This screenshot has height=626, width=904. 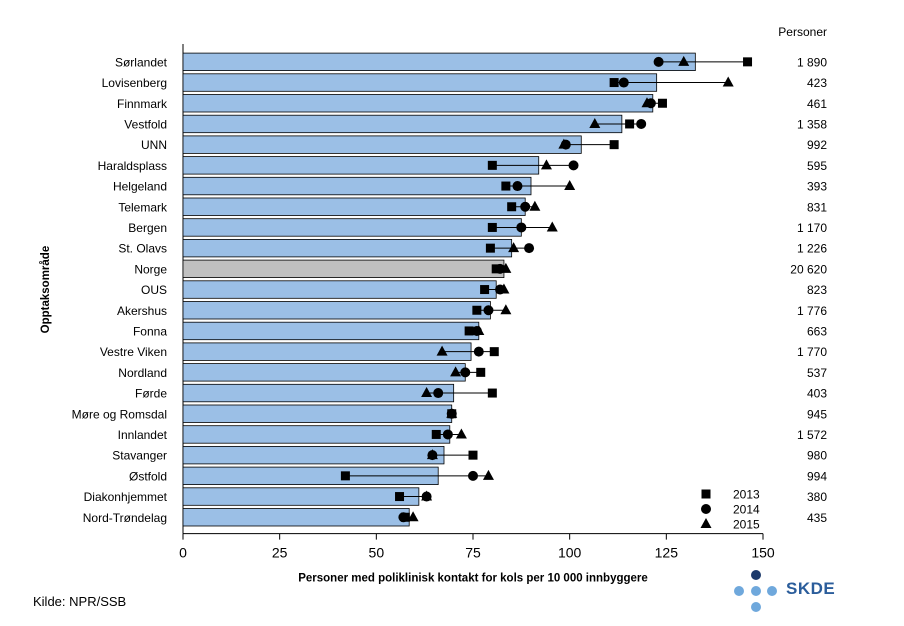 What do you see at coordinates (139, 456) in the screenshot?
I see `category-label: Stavanger` at bounding box center [139, 456].